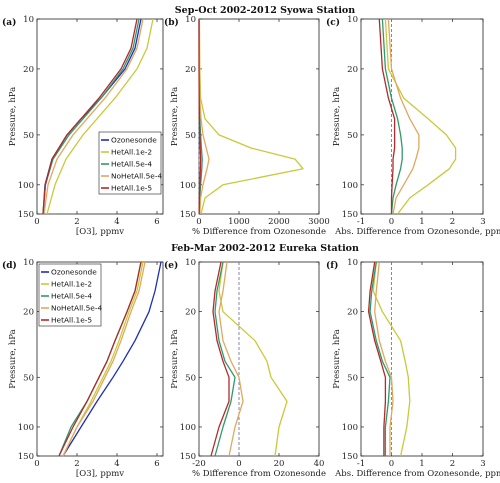  I want to click on legend-entry: HetAll.5e-4, so click(71, 296).